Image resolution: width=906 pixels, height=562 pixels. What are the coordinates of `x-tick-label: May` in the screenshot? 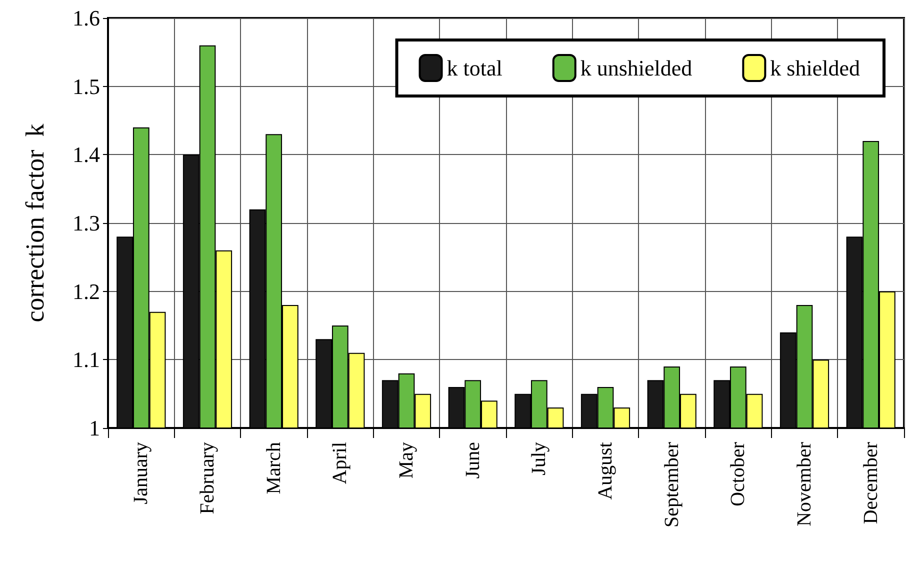 It's located at (407, 460).